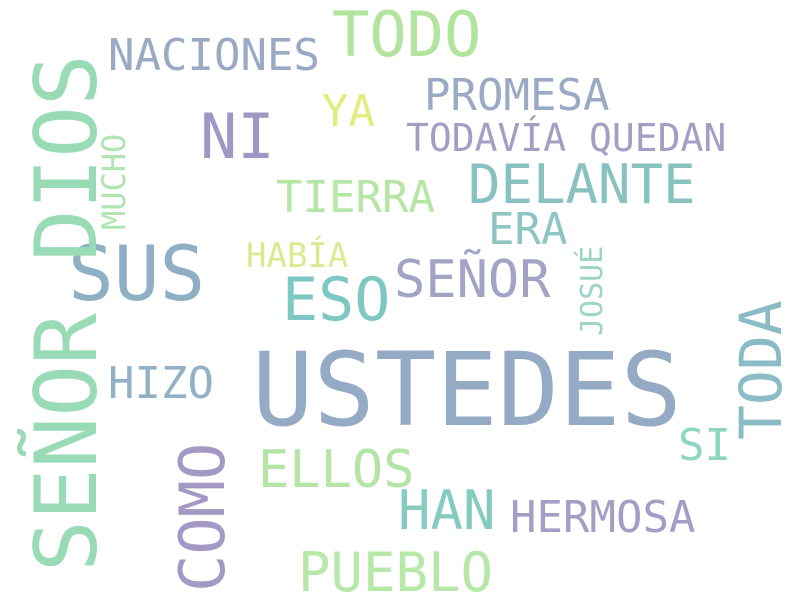 This screenshot has width=800, height=604. What do you see at coordinates (137, 273) in the screenshot?
I see `word-sus: SUS` at bounding box center [137, 273].